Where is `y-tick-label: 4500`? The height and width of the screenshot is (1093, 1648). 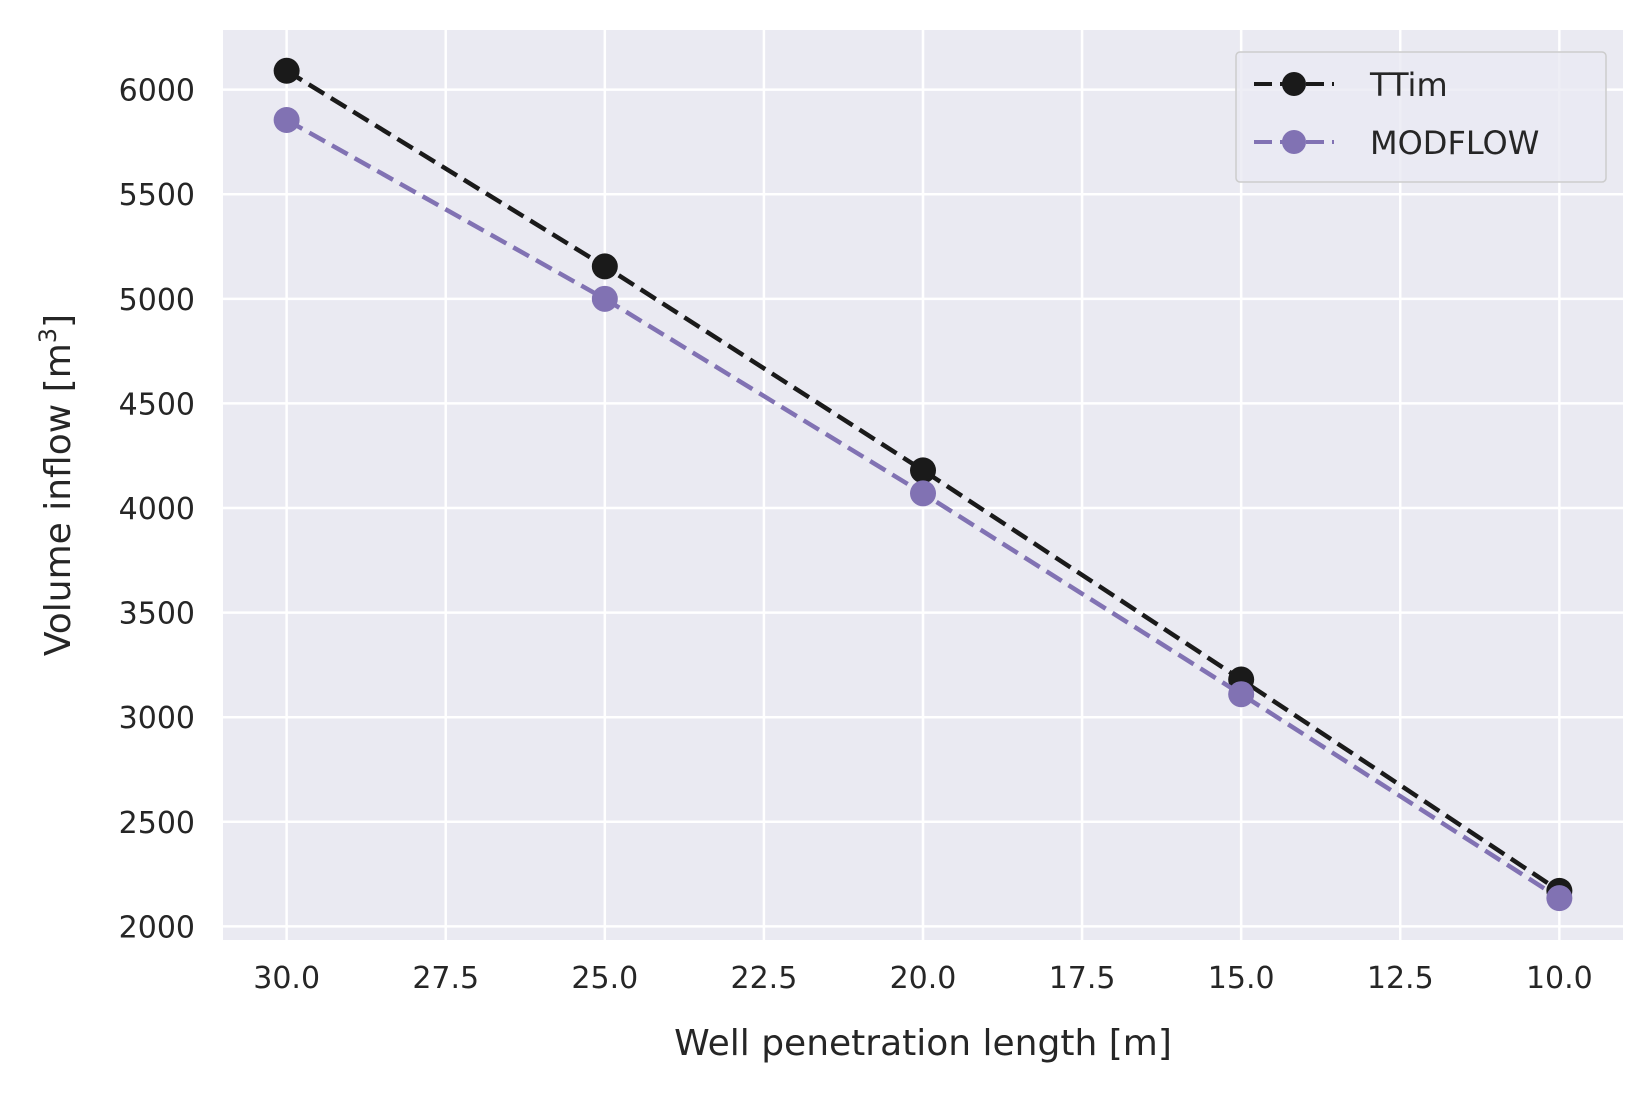
y-tick-label: 4500 is located at coordinates (157, 404).